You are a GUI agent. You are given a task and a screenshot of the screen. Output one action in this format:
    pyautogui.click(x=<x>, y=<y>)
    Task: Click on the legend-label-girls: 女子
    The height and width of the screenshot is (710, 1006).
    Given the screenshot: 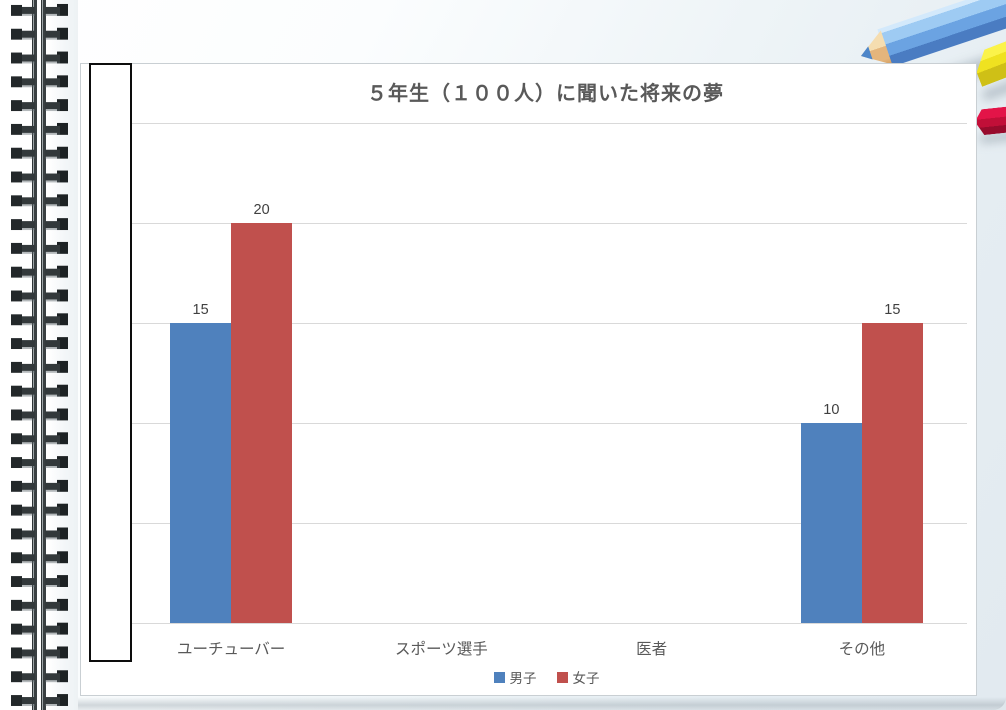 What is the action you would take?
    pyautogui.click(x=586, y=678)
    